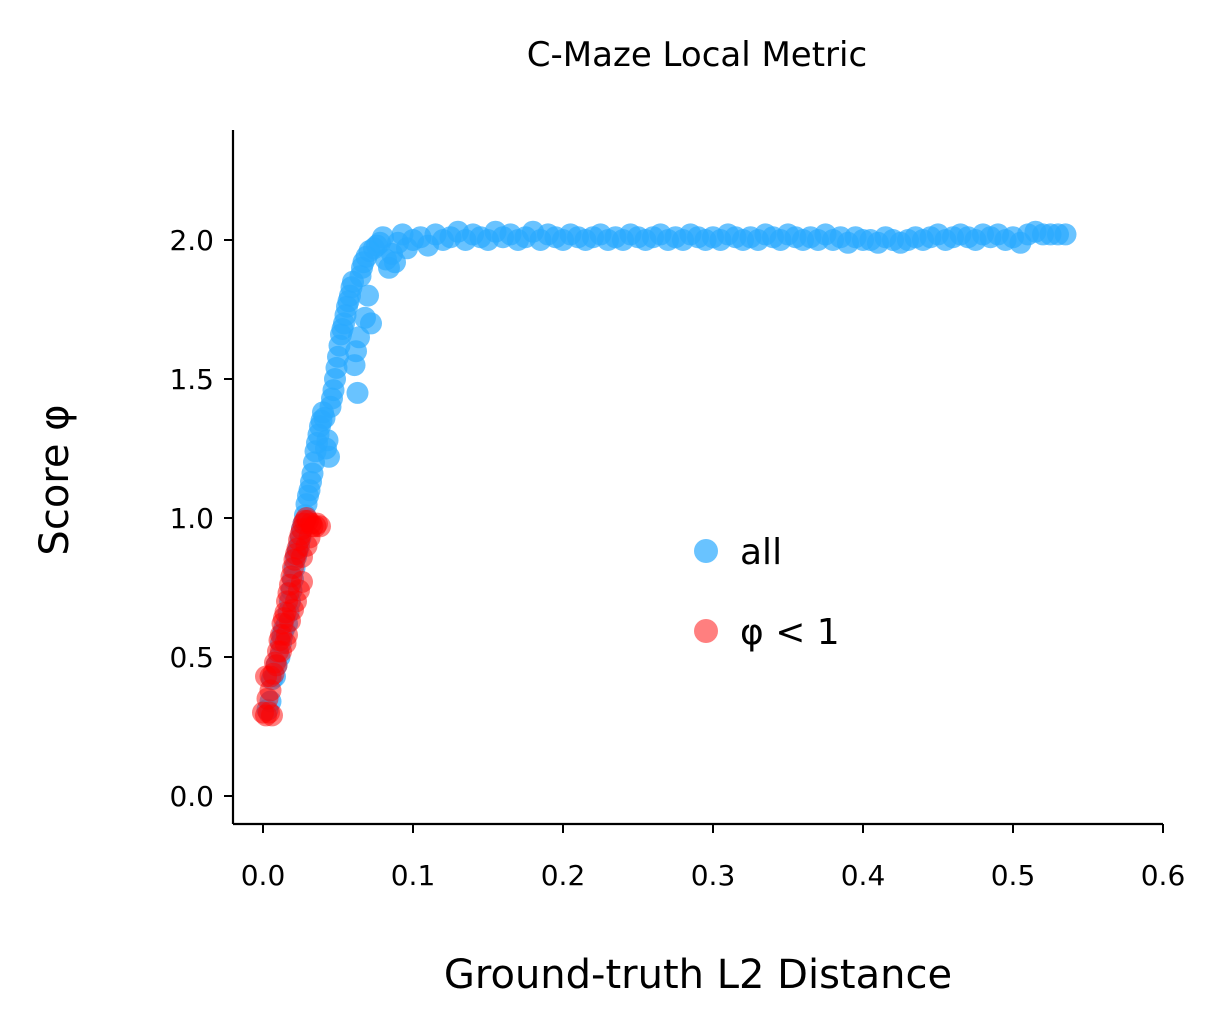 The width and height of the screenshot is (1225, 1031). I want to click on x-tick-label: 0.3, so click(713, 875).